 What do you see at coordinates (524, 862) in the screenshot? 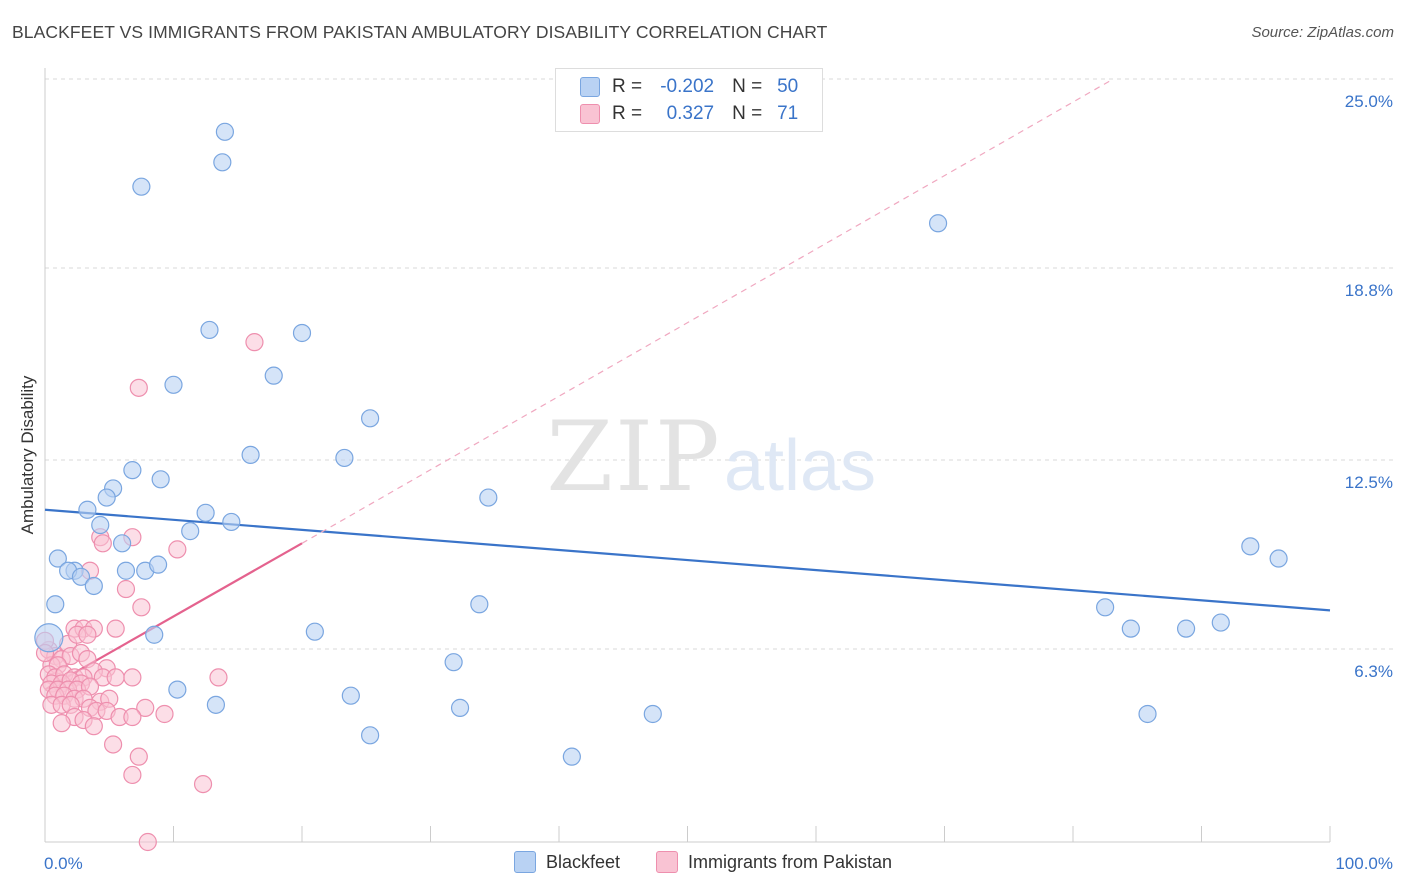
I see `blue-swatch` at bounding box center [524, 862].